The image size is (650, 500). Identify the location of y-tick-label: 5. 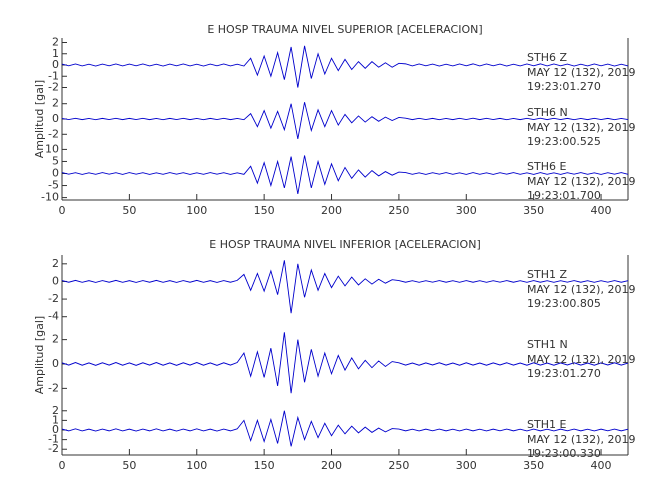
(55, 160).